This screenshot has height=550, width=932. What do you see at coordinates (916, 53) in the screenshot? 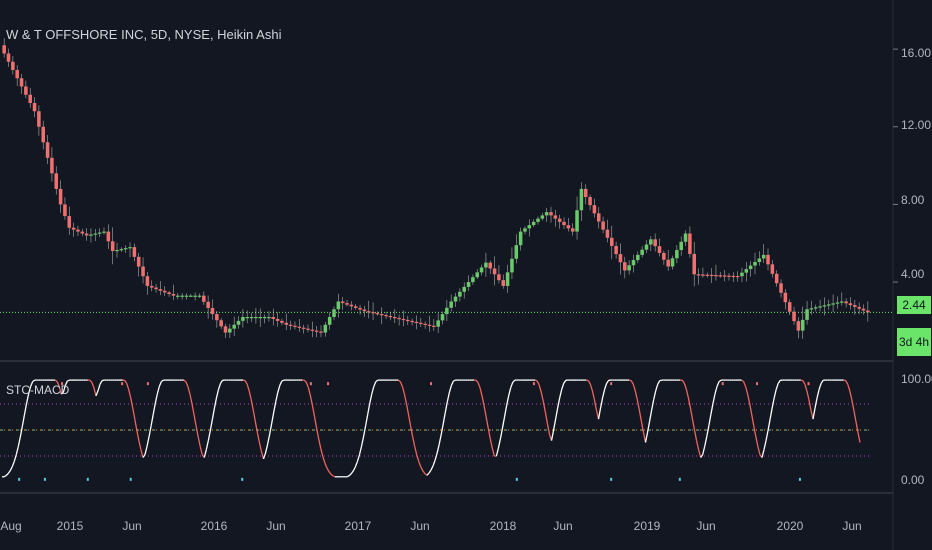
I see `price-tick-label: 16.00` at bounding box center [916, 53].